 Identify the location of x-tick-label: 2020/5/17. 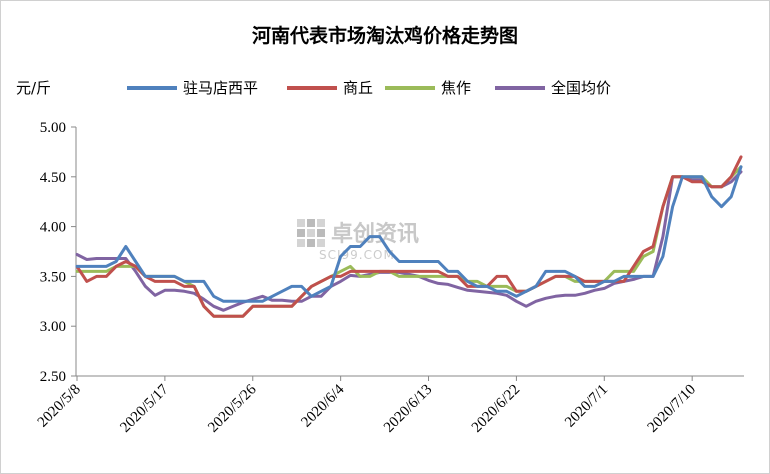
(144, 408).